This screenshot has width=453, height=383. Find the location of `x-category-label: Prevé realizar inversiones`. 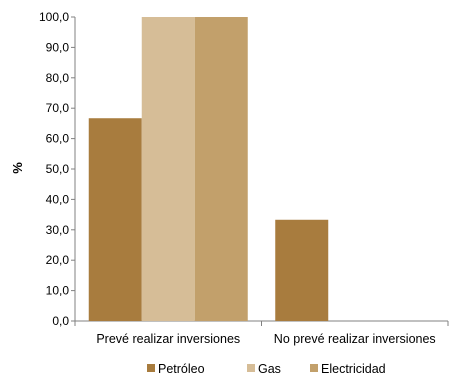

x-category-label: Prevé realizar inversiones is located at coordinates (168, 339).